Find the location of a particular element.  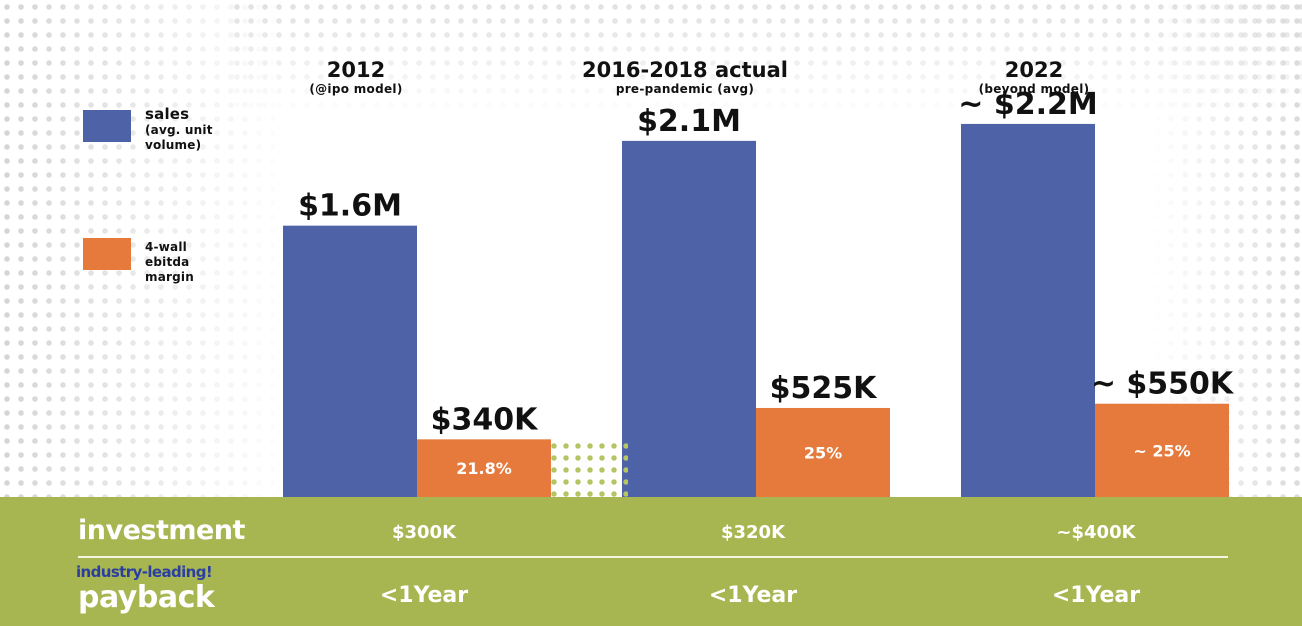

legend-sales-sub1: (avg. unit is located at coordinates (179, 130).